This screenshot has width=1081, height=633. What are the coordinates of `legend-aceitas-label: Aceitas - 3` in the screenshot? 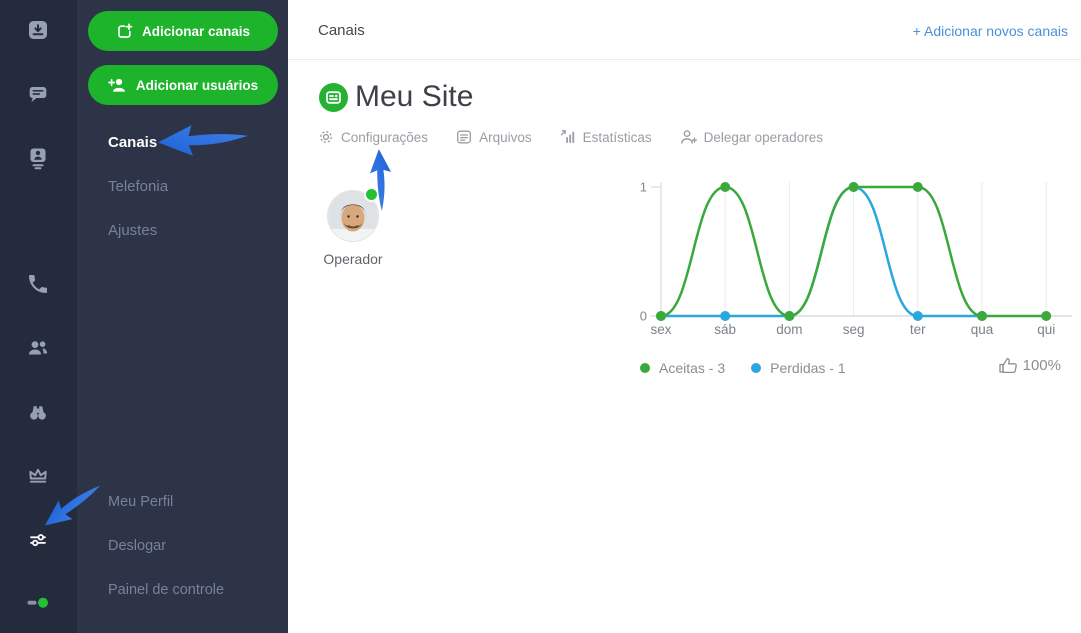 It's located at (692, 368).